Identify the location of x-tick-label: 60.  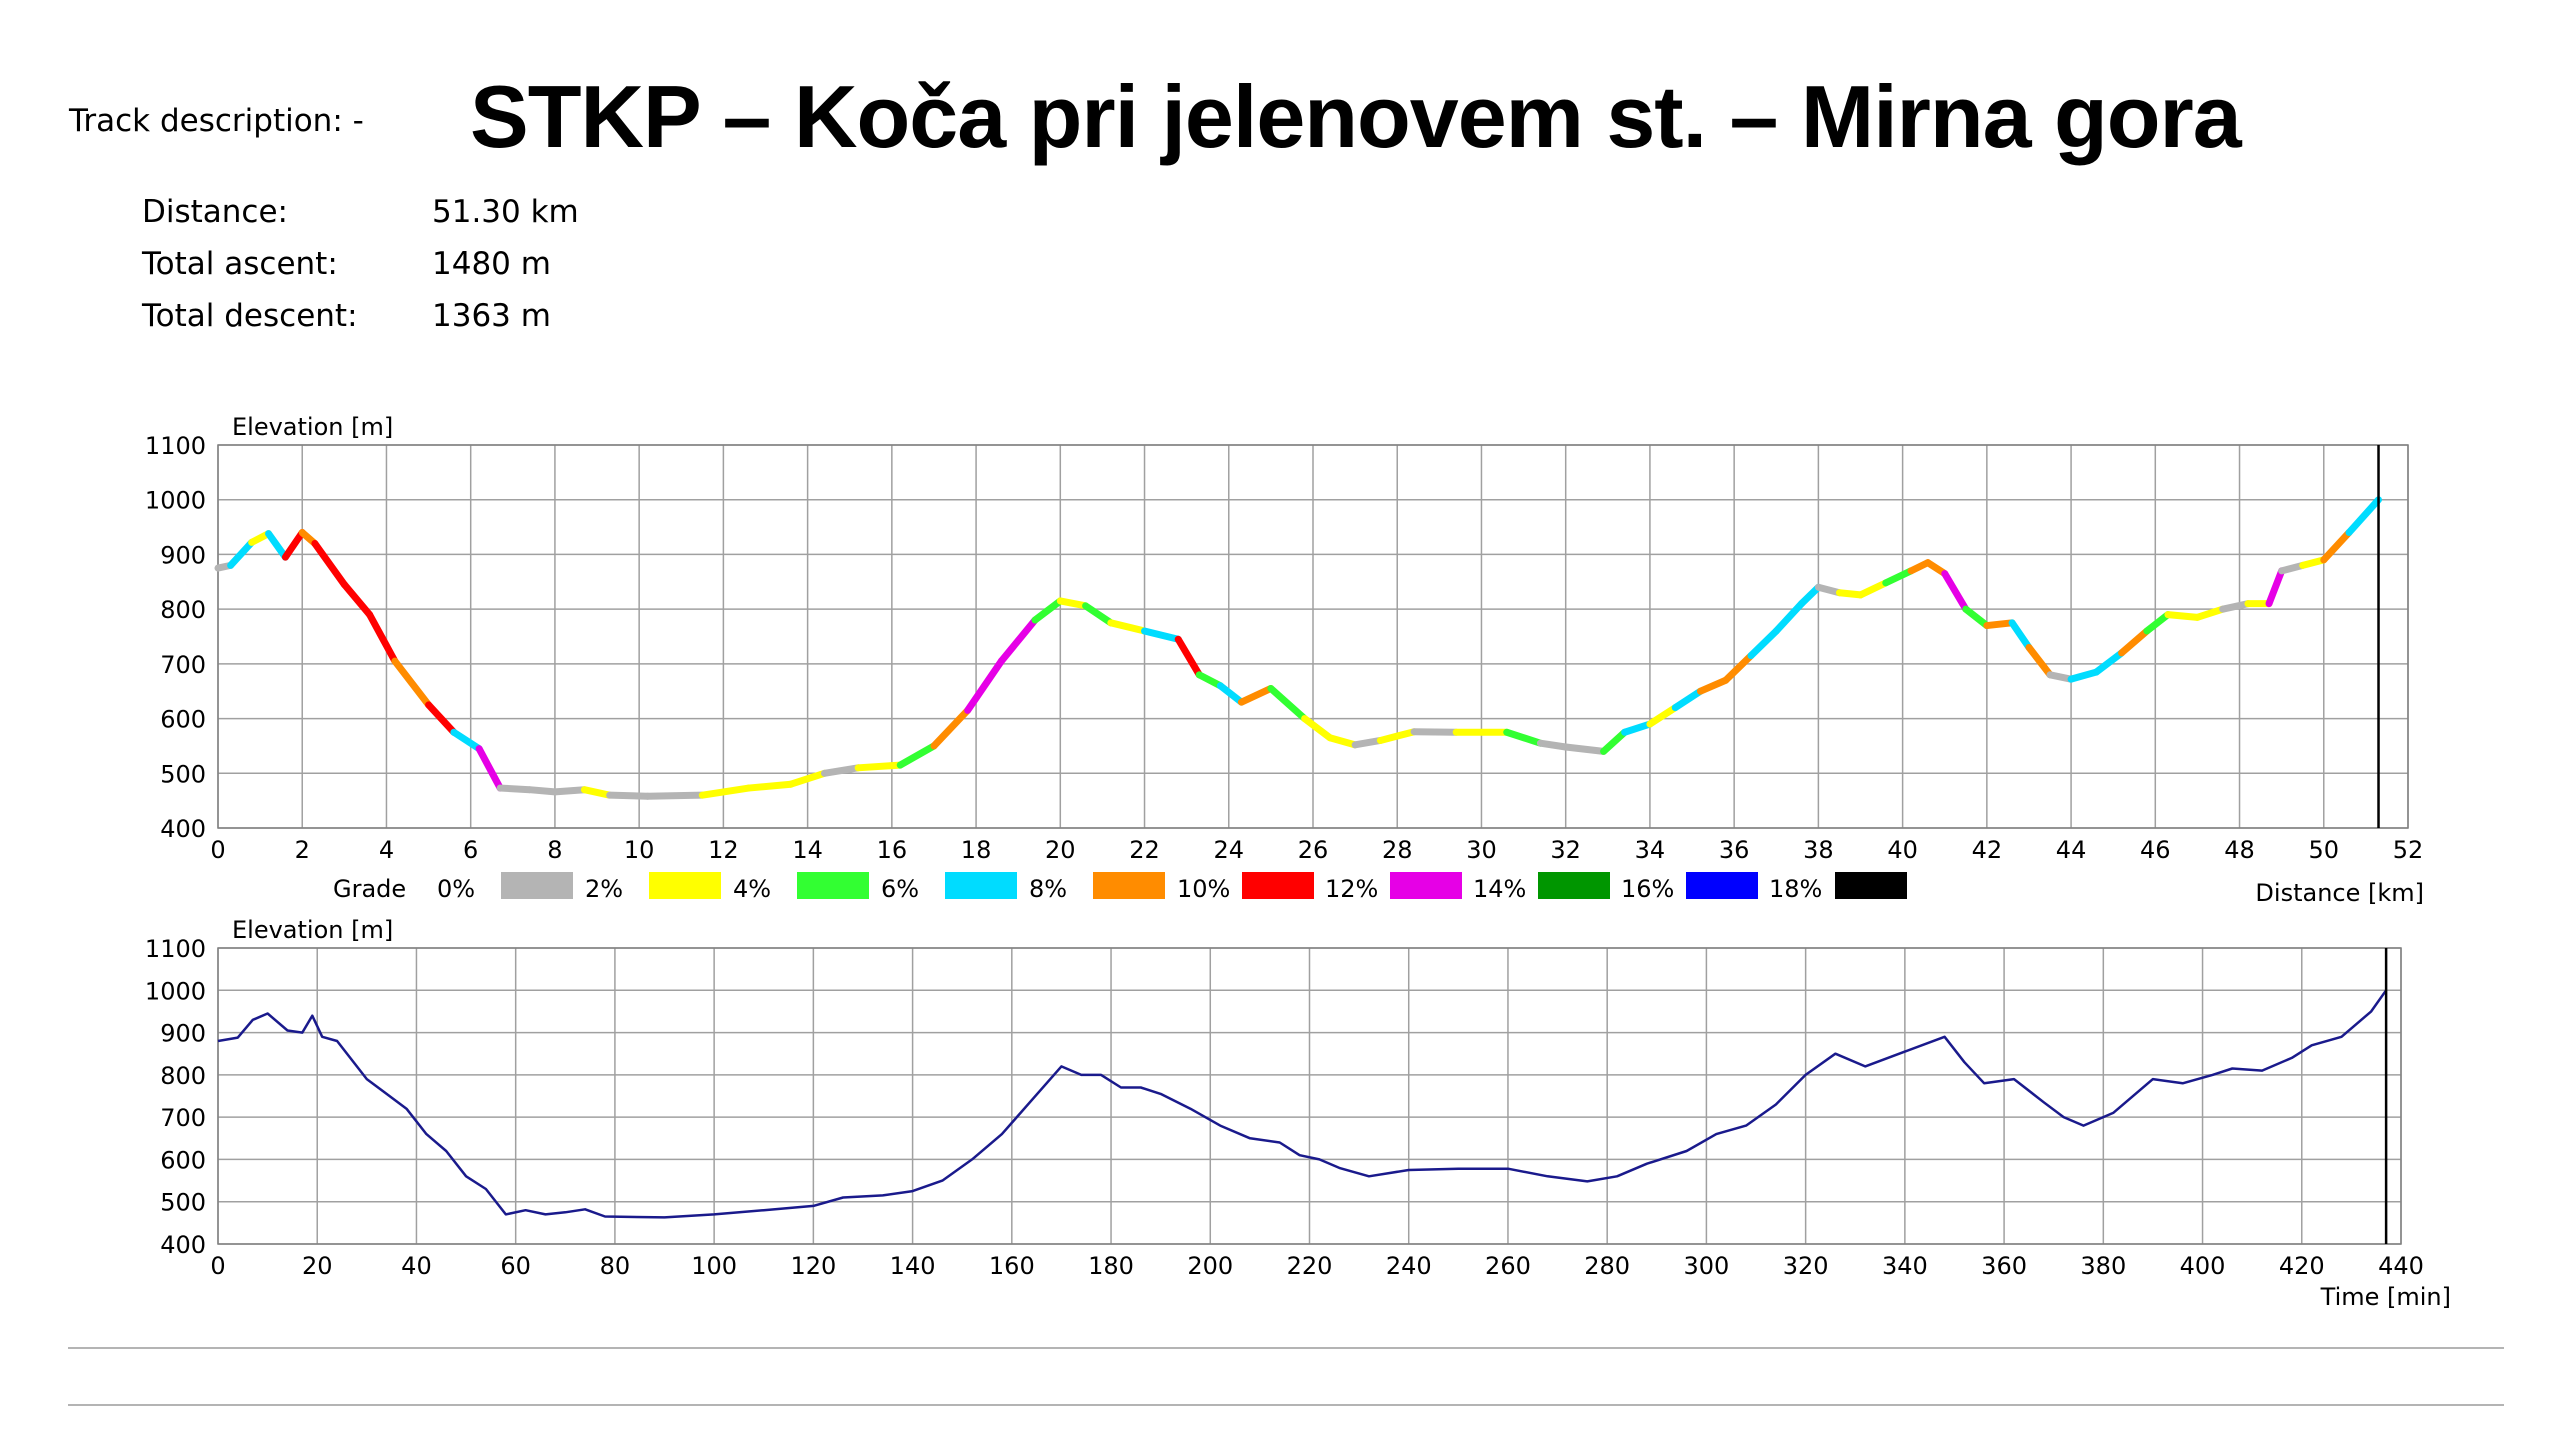
(515, 1266).